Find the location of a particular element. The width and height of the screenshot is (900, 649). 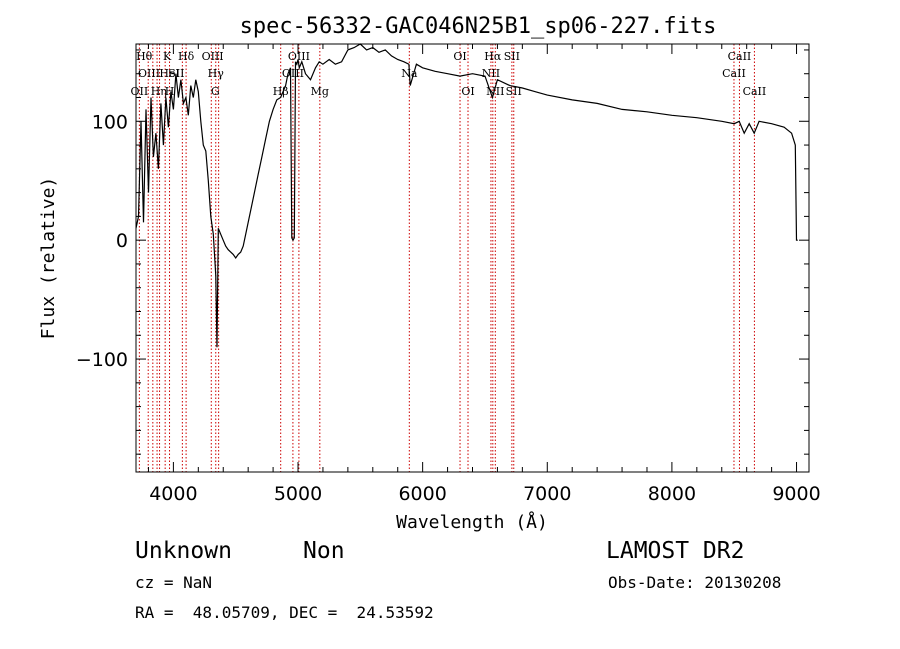

line-label-19: Hα is located at coordinates (493, 56).